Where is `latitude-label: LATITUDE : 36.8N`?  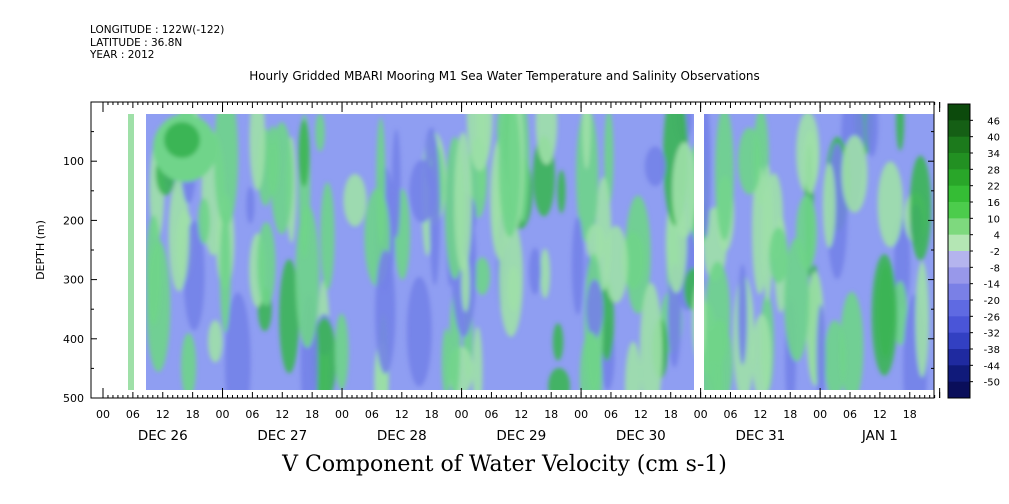 latitude-label: LATITUDE : 36.8N is located at coordinates (136, 42).